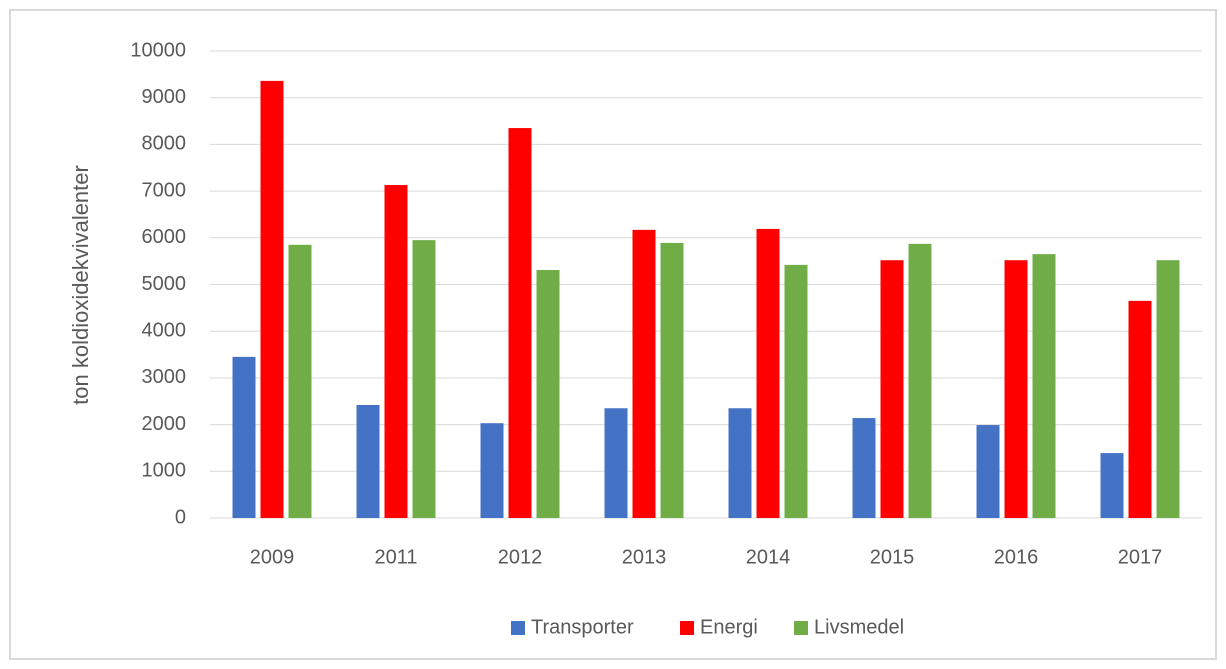 The width and height of the screenshot is (1226, 669). What do you see at coordinates (644, 557) in the screenshot?
I see `x-tick-label: 2013` at bounding box center [644, 557].